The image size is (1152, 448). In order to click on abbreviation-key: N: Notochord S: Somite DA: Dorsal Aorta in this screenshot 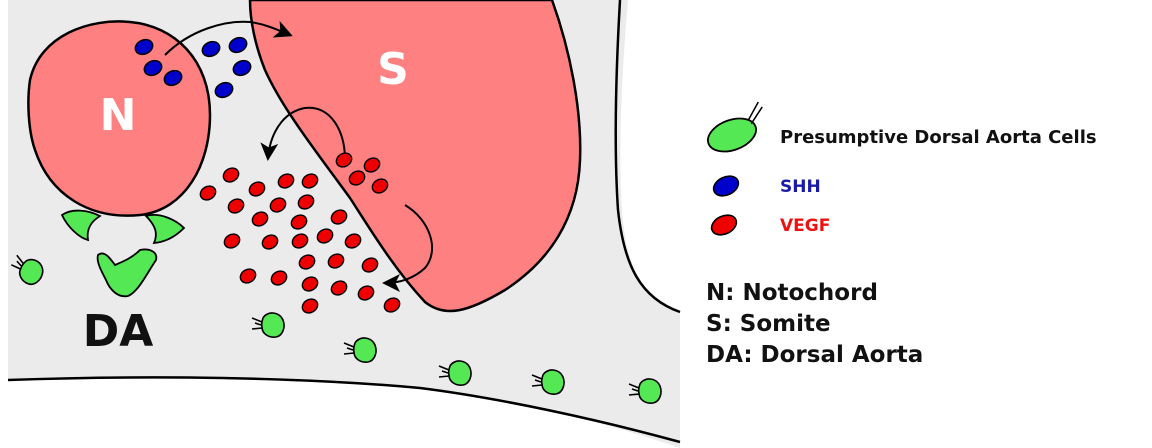, I will do `click(814, 324)`.